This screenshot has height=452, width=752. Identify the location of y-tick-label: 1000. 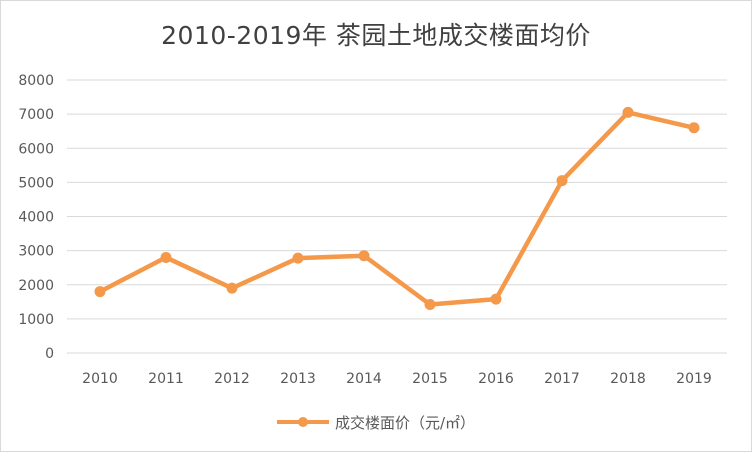
(36, 320).